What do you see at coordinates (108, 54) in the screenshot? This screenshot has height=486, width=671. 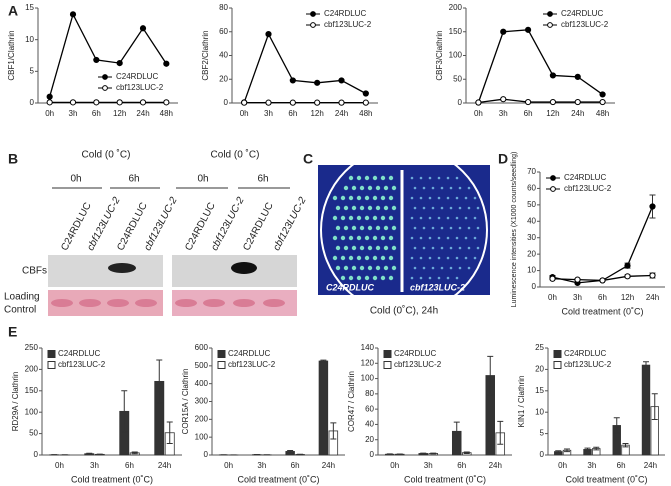 I see `series-line` at bounding box center [108, 54].